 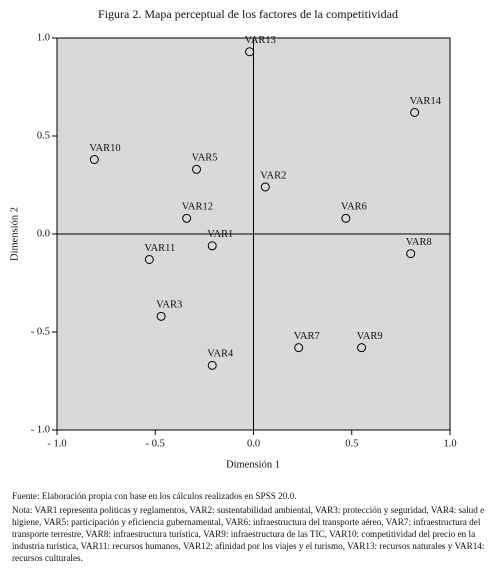 What do you see at coordinates (205, 158) in the screenshot?
I see `point-label: VAR5` at bounding box center [205, 158].